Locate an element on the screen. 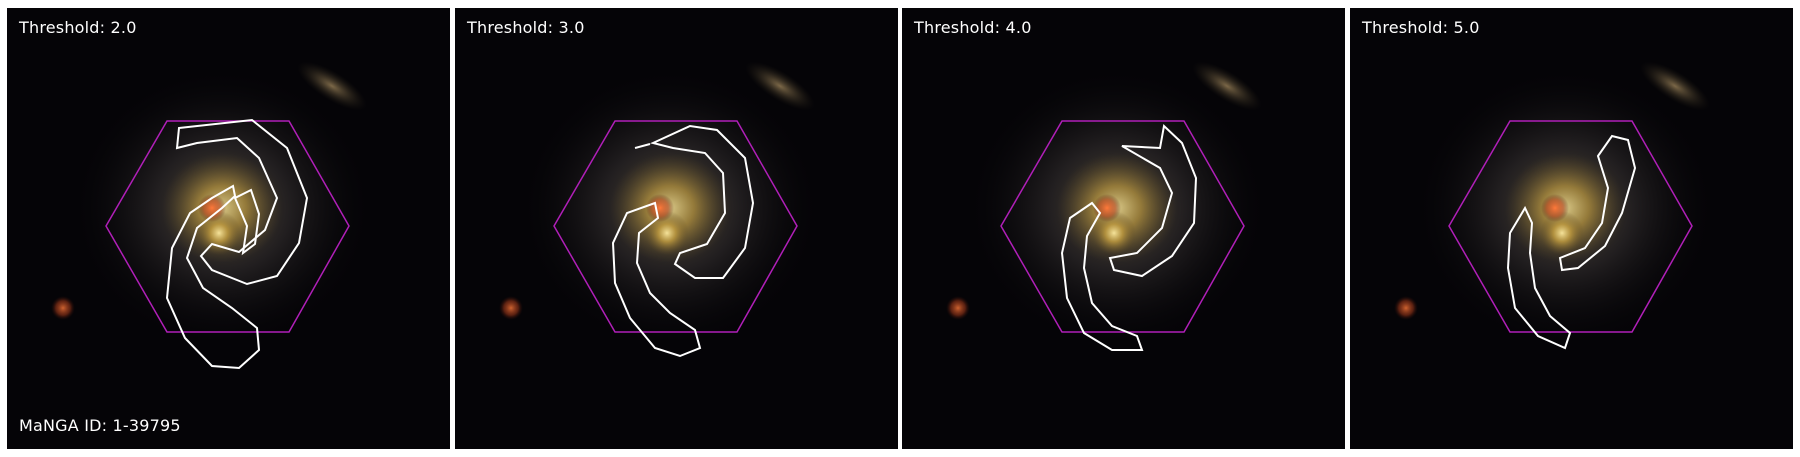 Image resolution: width=1800 pixels, height=457 pixels. panel-threshold-label: Threshold: 5.0 is located at coordinates (1421, 27).